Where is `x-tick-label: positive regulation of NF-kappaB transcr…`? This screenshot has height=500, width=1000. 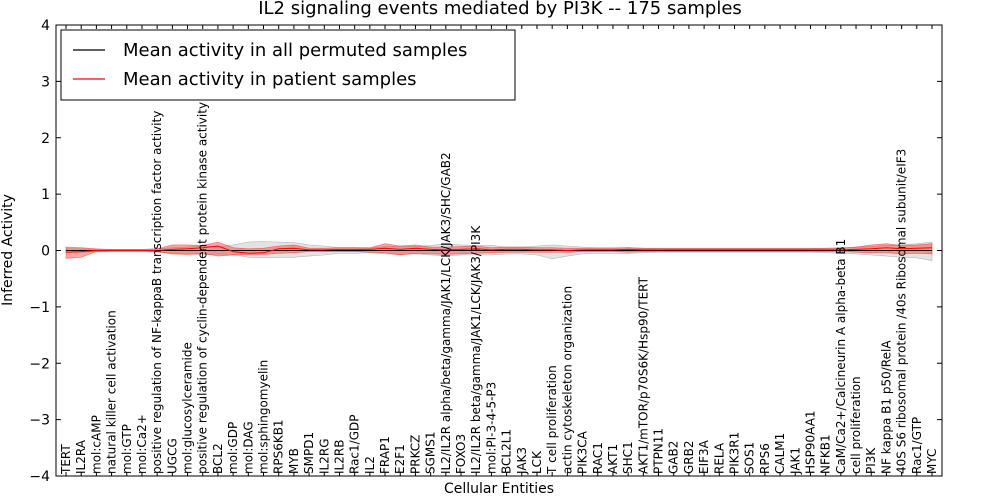
x-tick-label: positive regulation of NF-kappaB transcr… is located at coordinates (157, 292).